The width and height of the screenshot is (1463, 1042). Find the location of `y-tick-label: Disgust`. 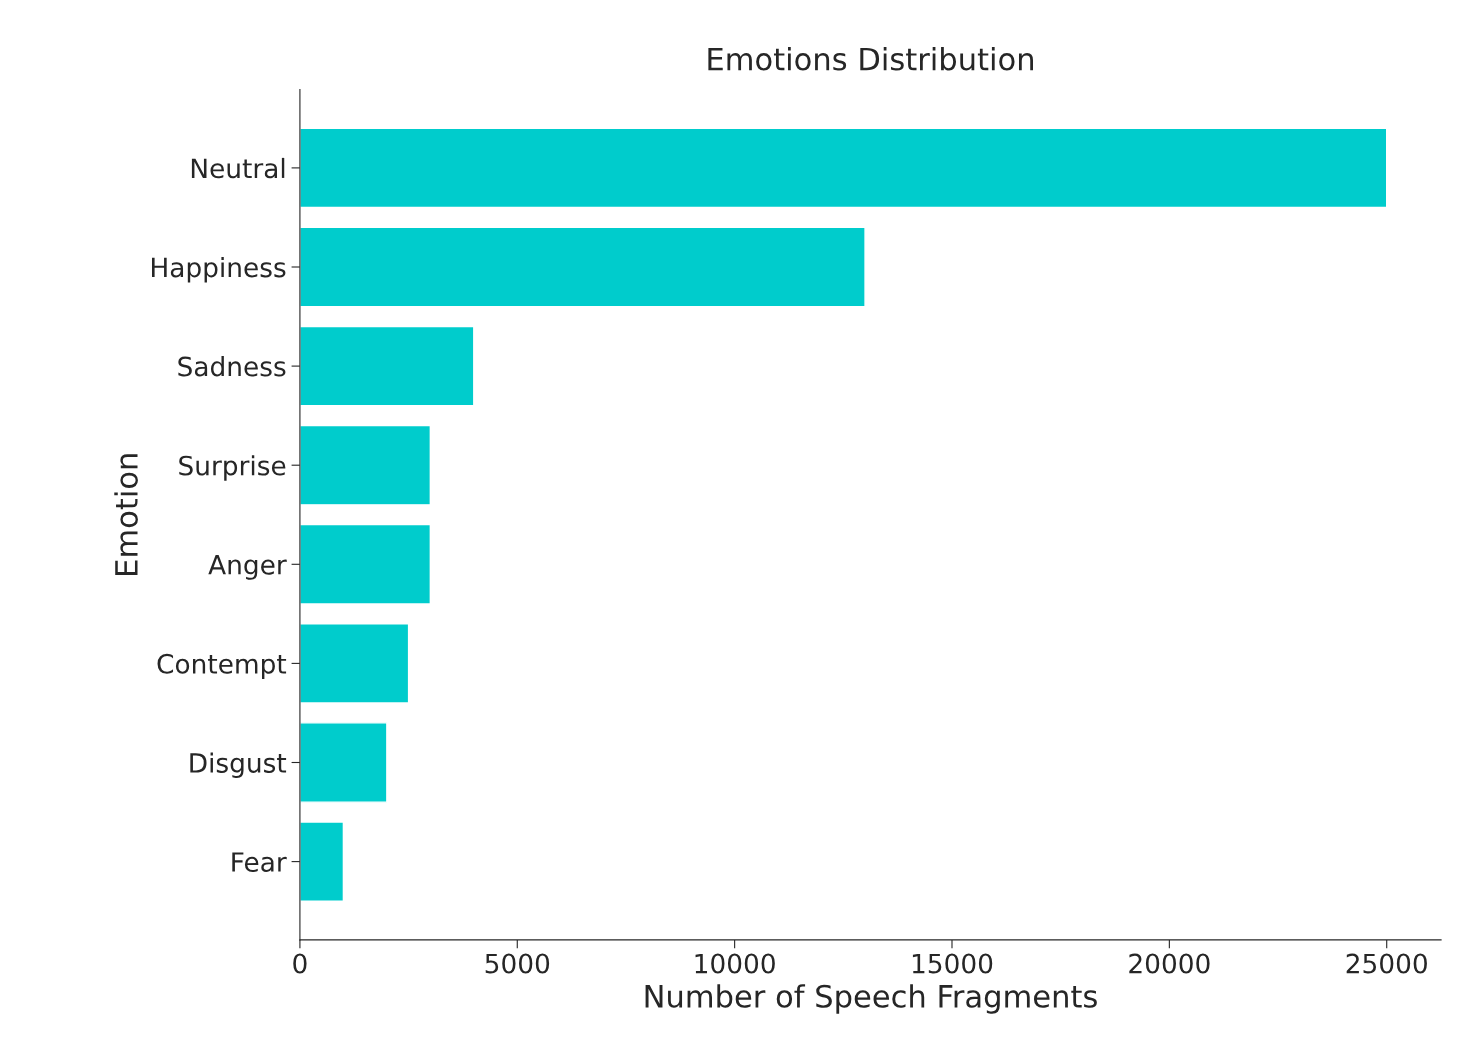

y-tick-label: Disgust is located at coordinates (238, 765).